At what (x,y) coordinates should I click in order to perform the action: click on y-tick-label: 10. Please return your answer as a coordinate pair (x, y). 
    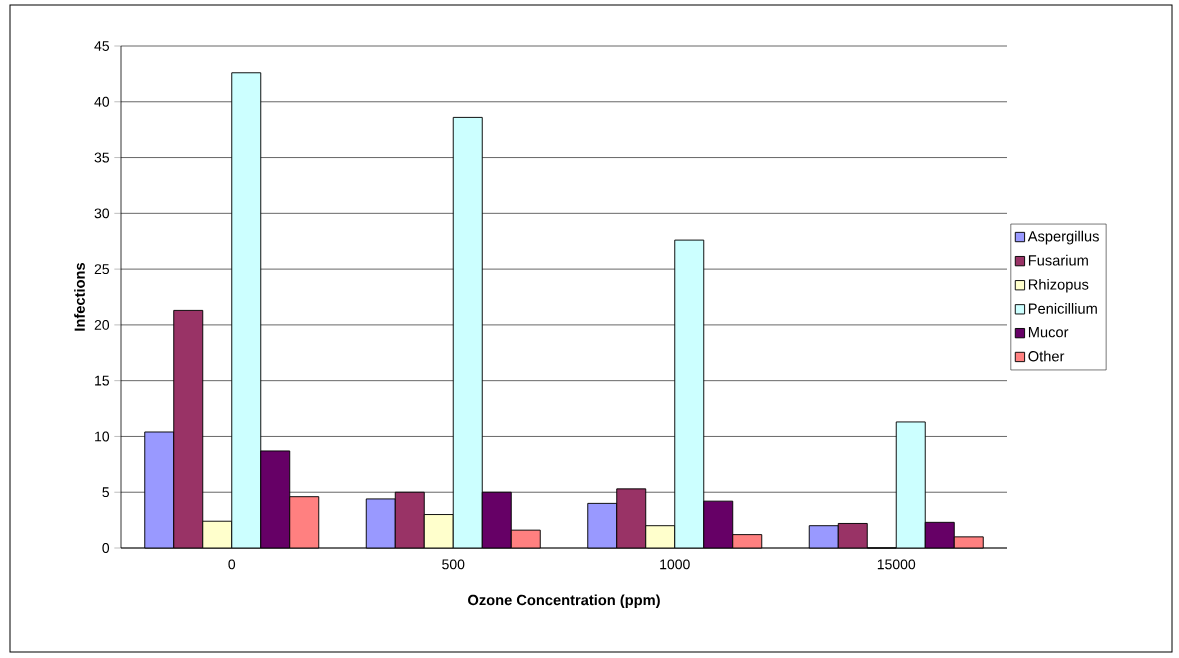
    Looking at the image, I should click on (102, 436).